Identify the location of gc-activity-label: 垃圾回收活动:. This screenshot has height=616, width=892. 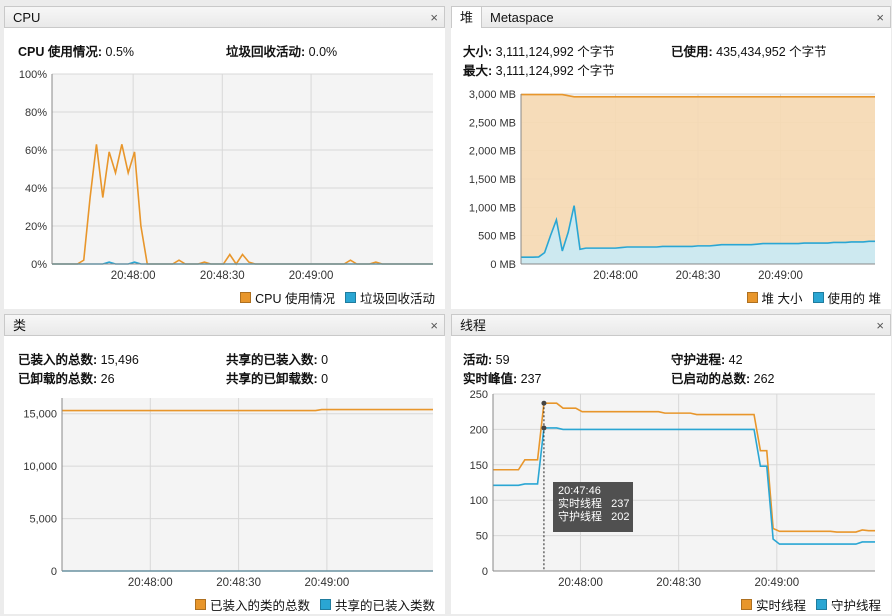
(266, 52).